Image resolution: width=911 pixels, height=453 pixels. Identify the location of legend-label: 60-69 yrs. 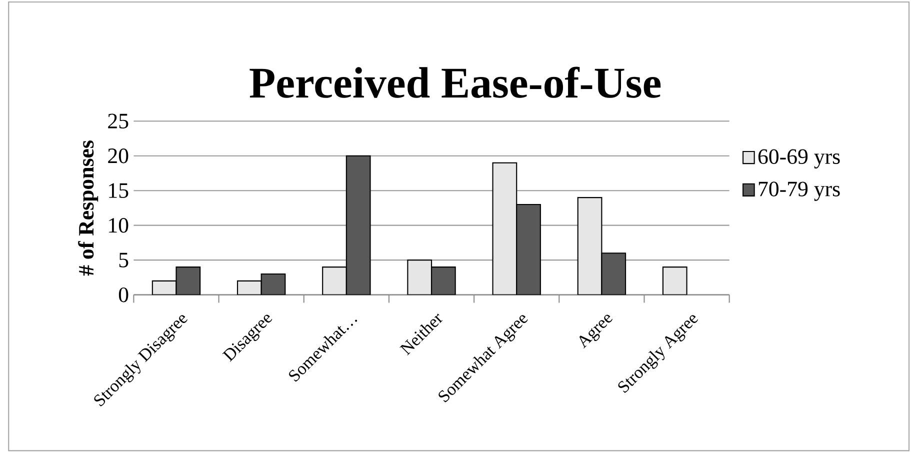
(799, 159).